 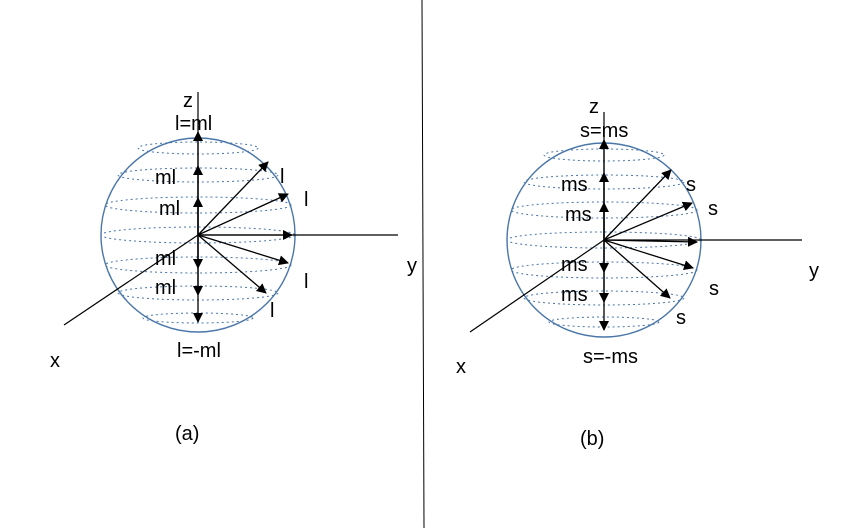 I want to click on top-label-b: s=ms, so click(x=604, y=131).